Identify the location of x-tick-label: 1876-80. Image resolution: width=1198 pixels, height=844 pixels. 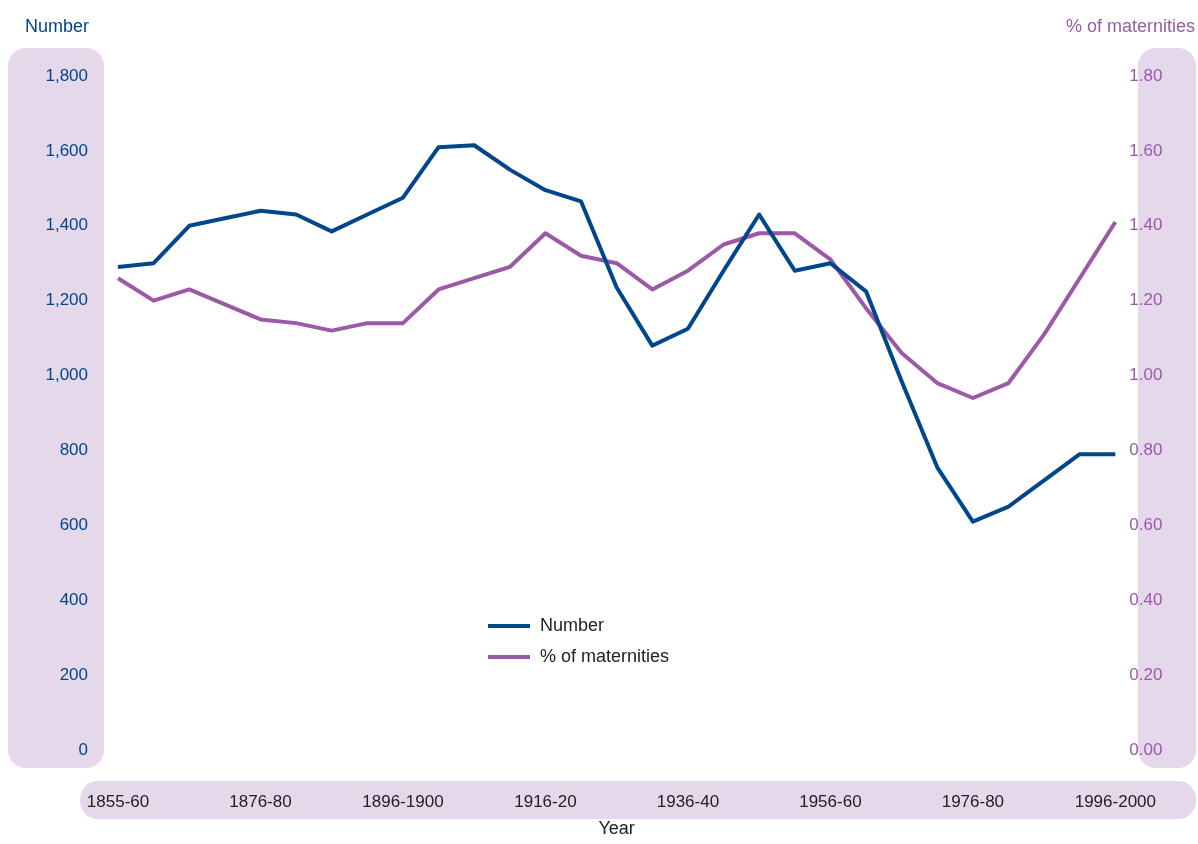
(260, 801).